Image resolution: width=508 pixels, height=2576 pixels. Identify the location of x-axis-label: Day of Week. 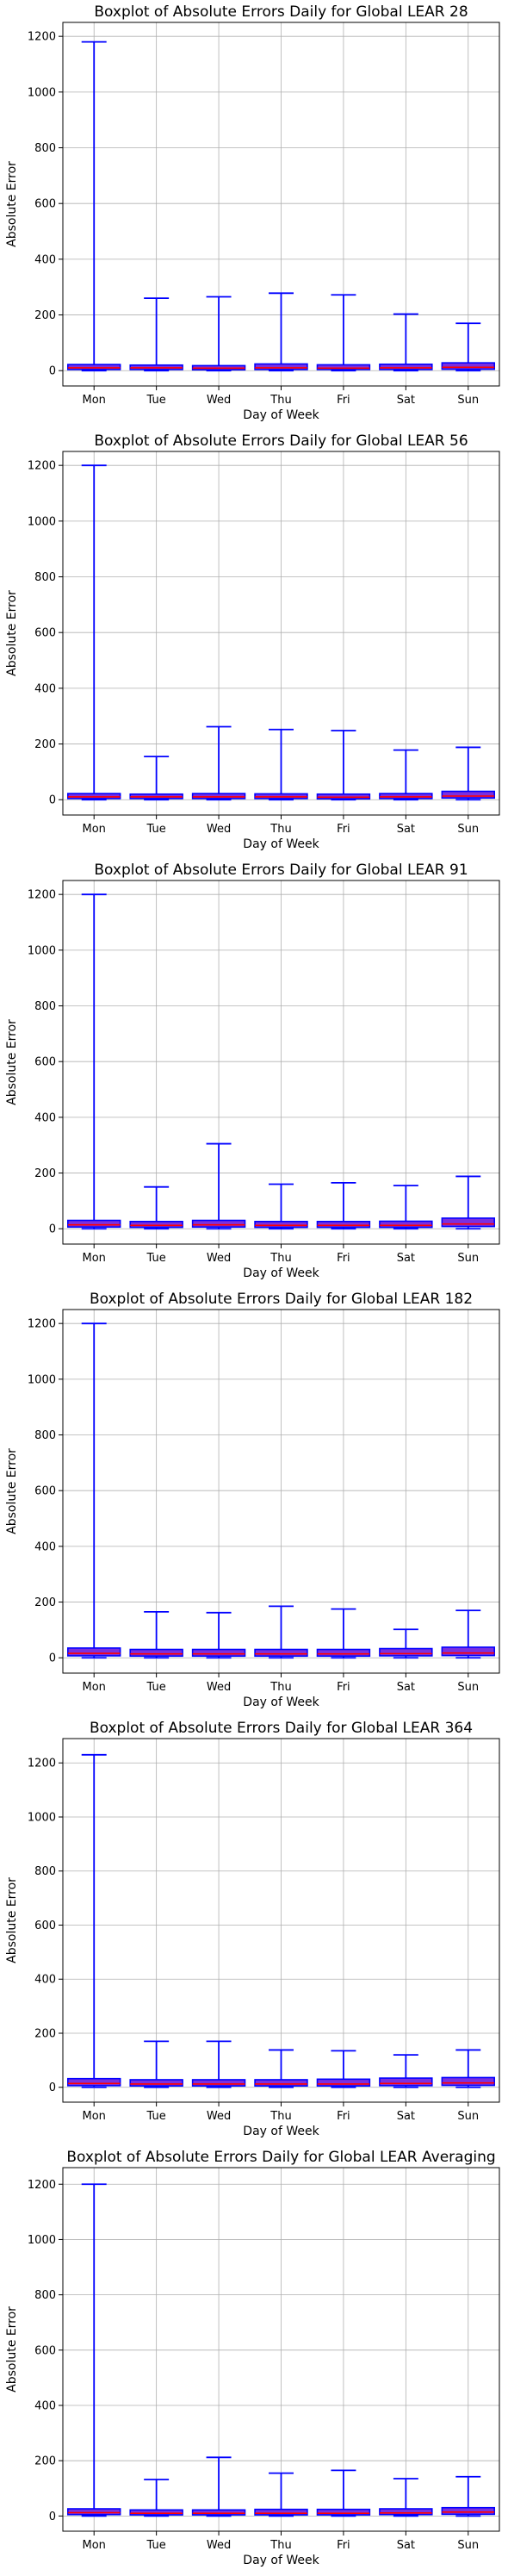
(281, 1273).